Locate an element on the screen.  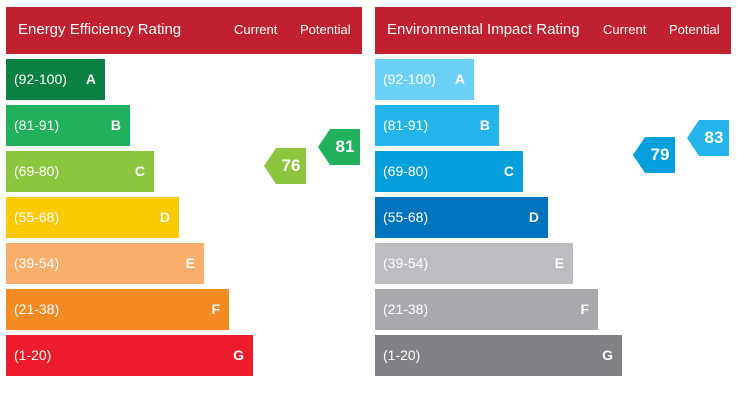
energy-band-range: (69-80) is located at coordinates (37, 171).